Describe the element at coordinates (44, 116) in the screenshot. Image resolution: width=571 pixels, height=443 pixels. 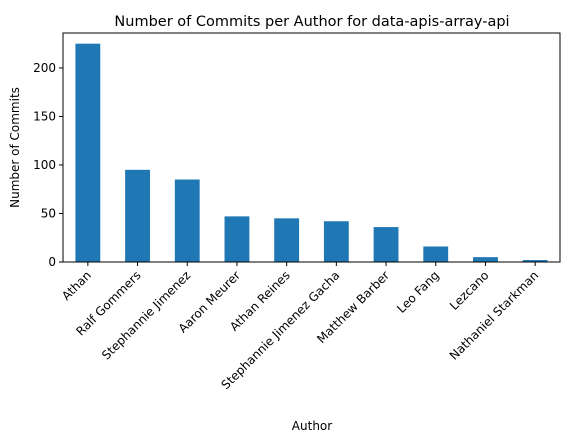
I see `y-tick-label: 150` at that location.